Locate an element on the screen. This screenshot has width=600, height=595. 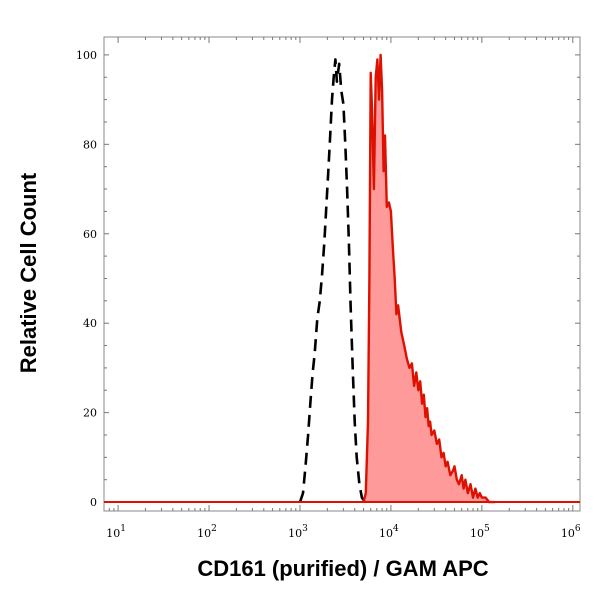
y-tick-label: 0 is located at coordinates (93, 502).